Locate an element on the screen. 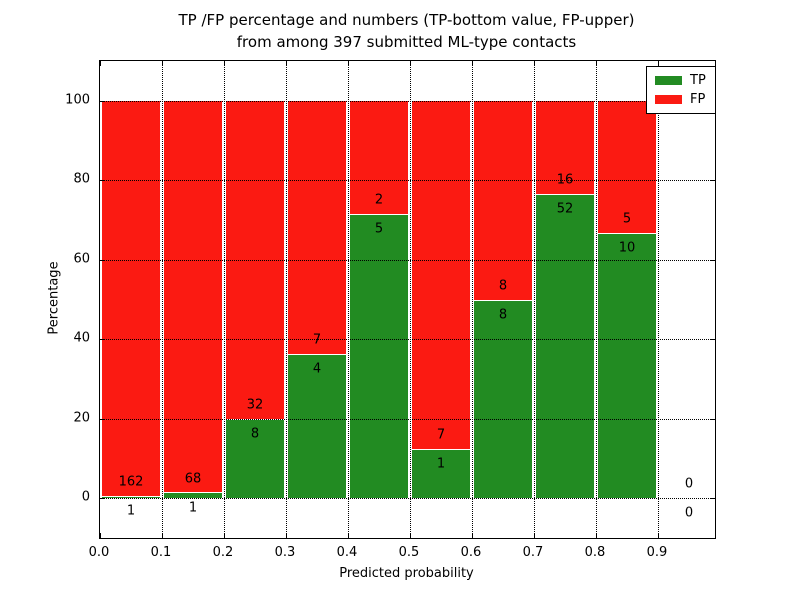 This screenshot has width=800, height=600. y-tick-label: 60 is located at coordinates (81, 259).